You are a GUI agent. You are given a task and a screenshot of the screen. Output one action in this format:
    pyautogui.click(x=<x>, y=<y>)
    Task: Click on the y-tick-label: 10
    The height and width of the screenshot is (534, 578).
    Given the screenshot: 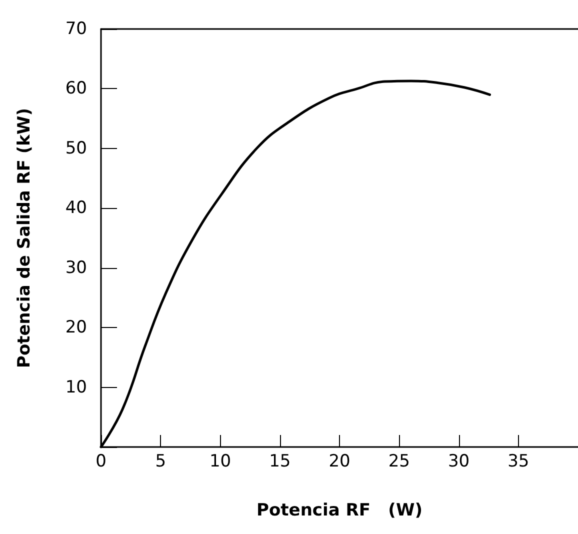 What is the action you would take?
    pyautogui.click(x=76, y=387)
    